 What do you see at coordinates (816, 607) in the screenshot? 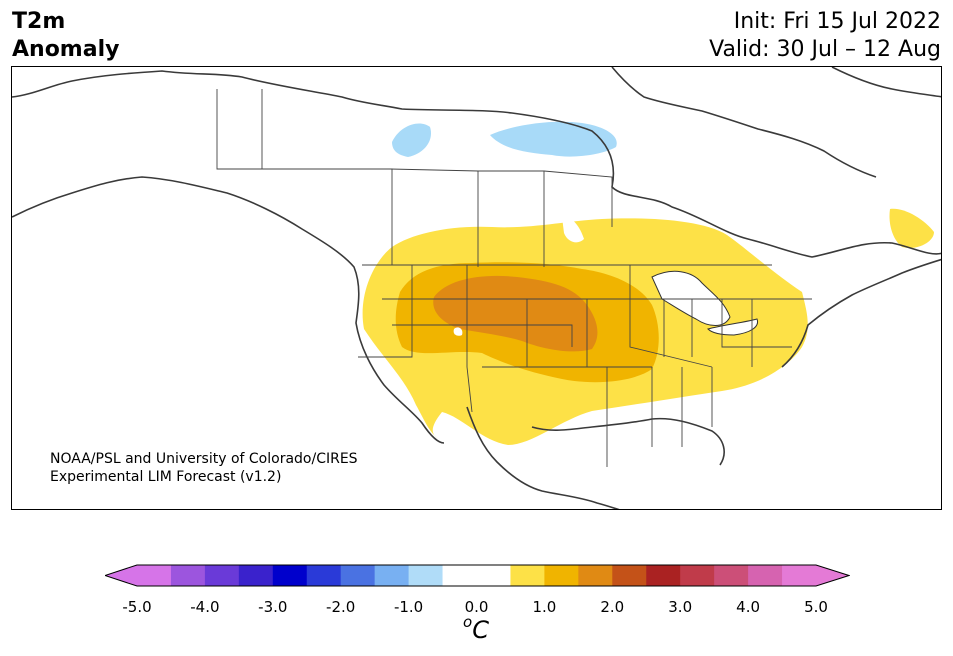
I see `colorbar-tick-label: 5.0` at bounding box center [816, 607].